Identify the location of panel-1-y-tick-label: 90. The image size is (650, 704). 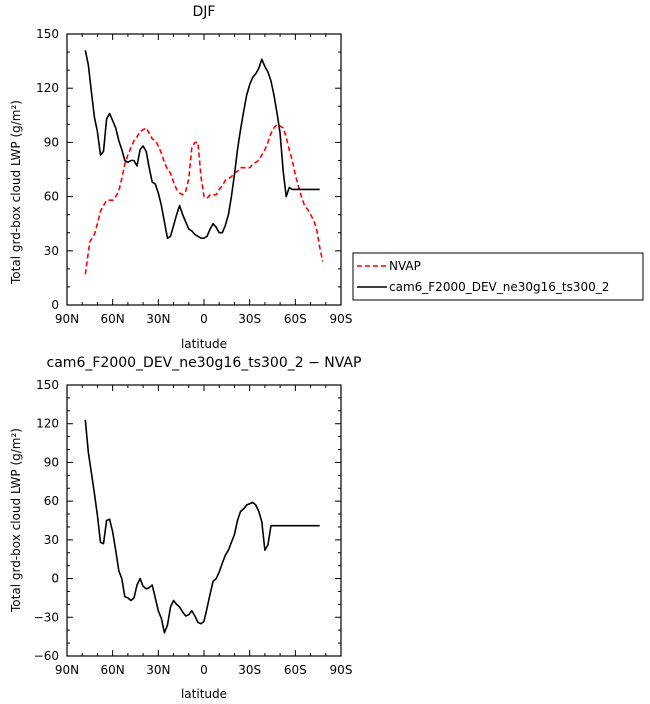
(51, 142).